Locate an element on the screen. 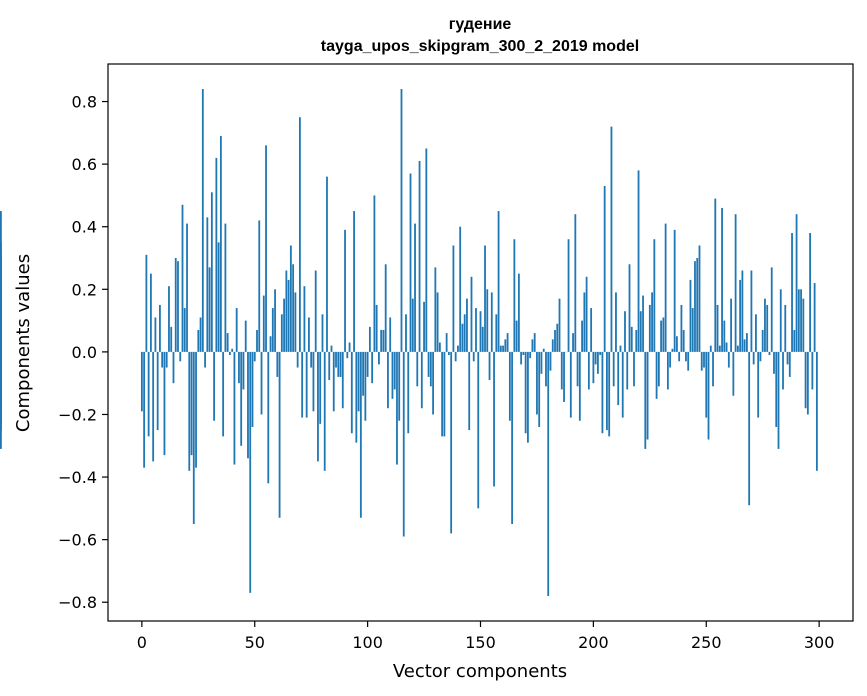  chart-subtitle: tayga_upos_skipgram_300_2_2019 model is located at coordinates (480, 46).